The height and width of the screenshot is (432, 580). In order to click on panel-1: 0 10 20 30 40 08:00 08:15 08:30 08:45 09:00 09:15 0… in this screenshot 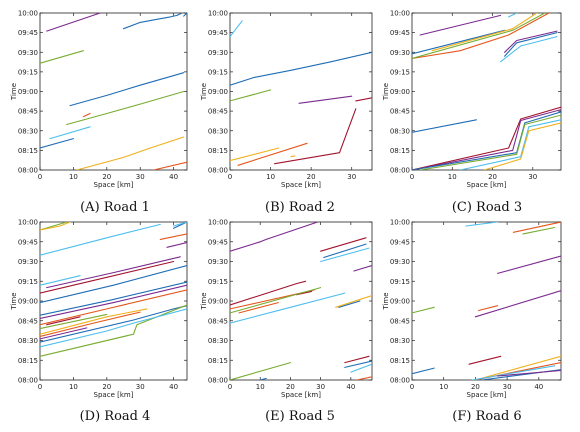, I will do `click(99, 112)`.